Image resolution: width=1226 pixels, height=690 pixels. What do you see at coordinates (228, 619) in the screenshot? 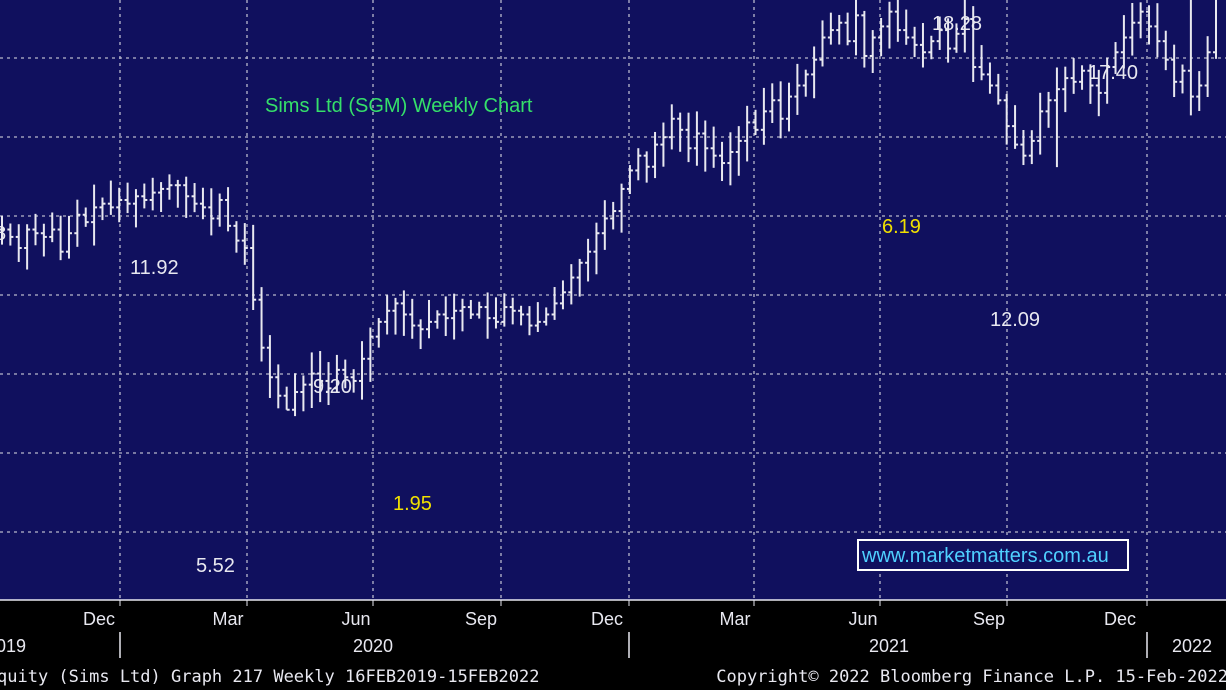
I see `x-tick-label-mar-2020: Mar` at bounding box center [228, 619].